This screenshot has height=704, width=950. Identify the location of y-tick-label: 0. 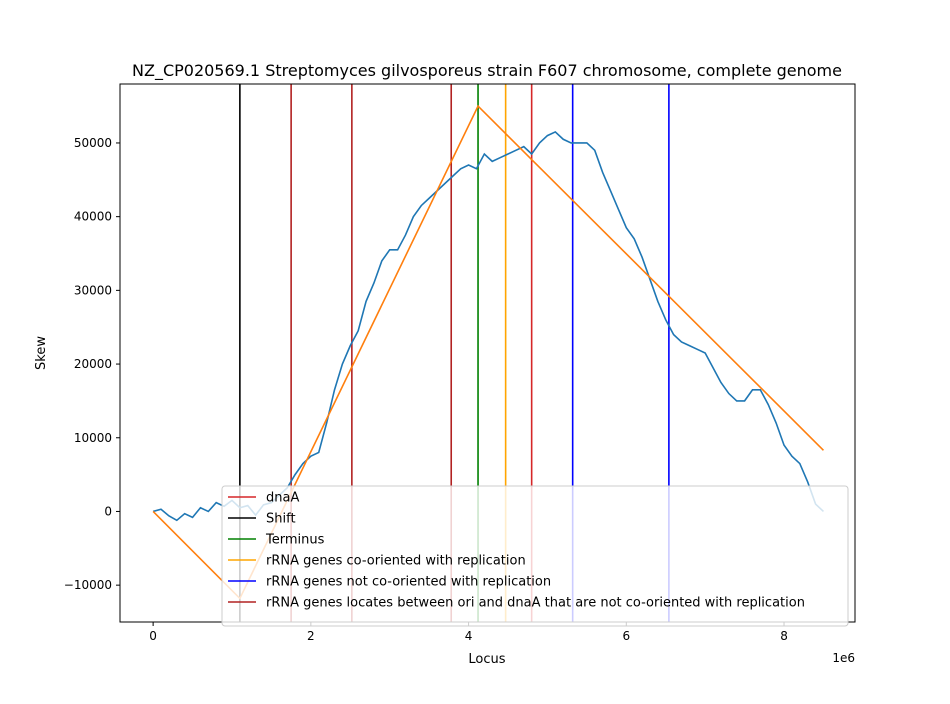
(108, 511).